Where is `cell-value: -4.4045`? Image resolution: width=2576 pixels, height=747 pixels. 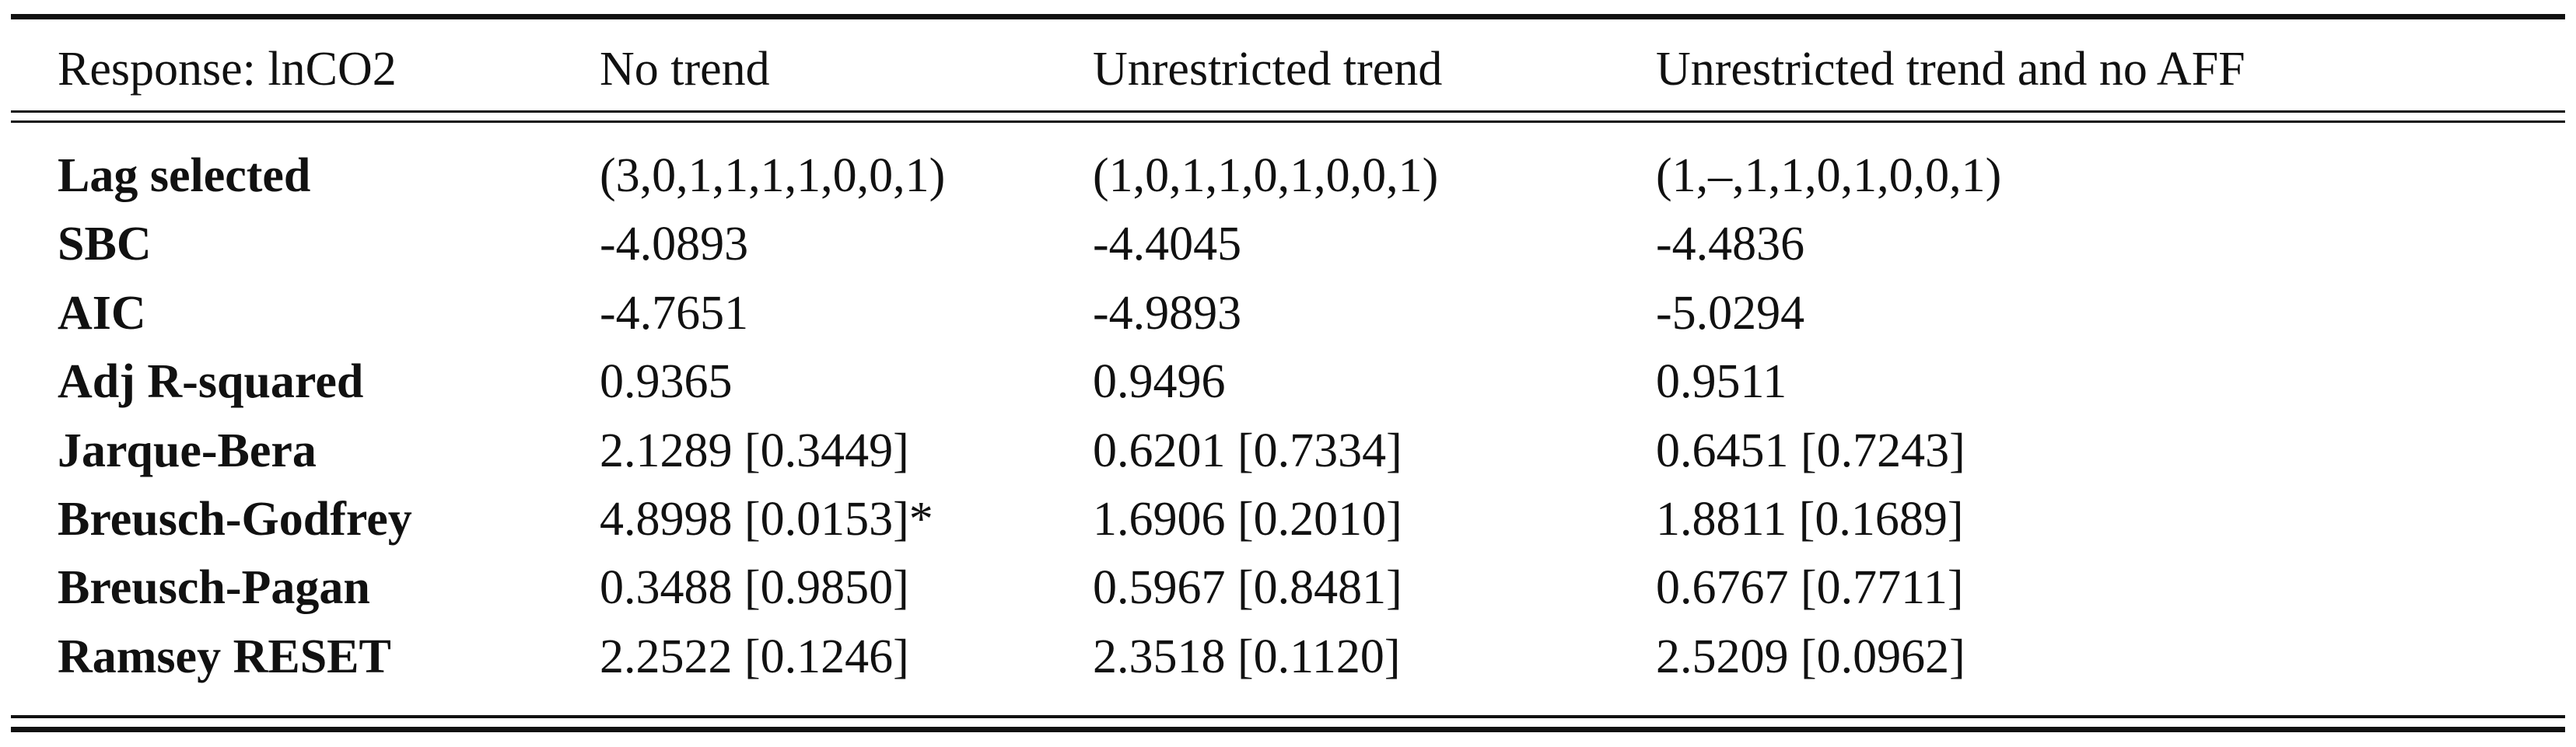
cell-value: -4.4045 is located at coordinates (1167, 245).